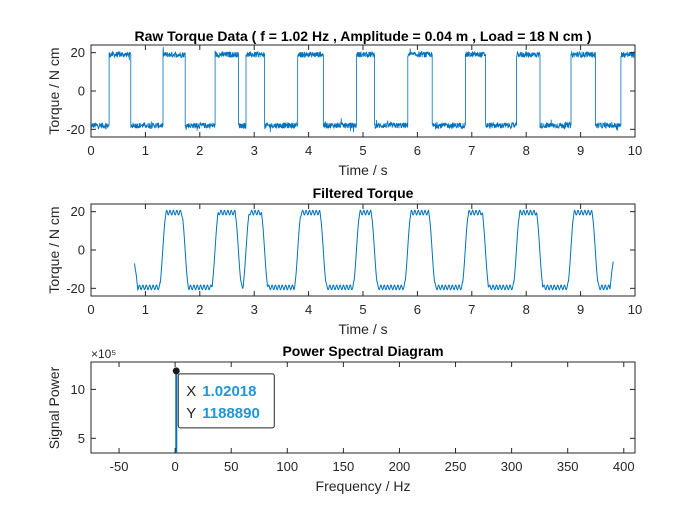  Describe the element at coordinates (54, 407) in the screenshot. I see `psd-y-axis-label: Signal Power` at that location.